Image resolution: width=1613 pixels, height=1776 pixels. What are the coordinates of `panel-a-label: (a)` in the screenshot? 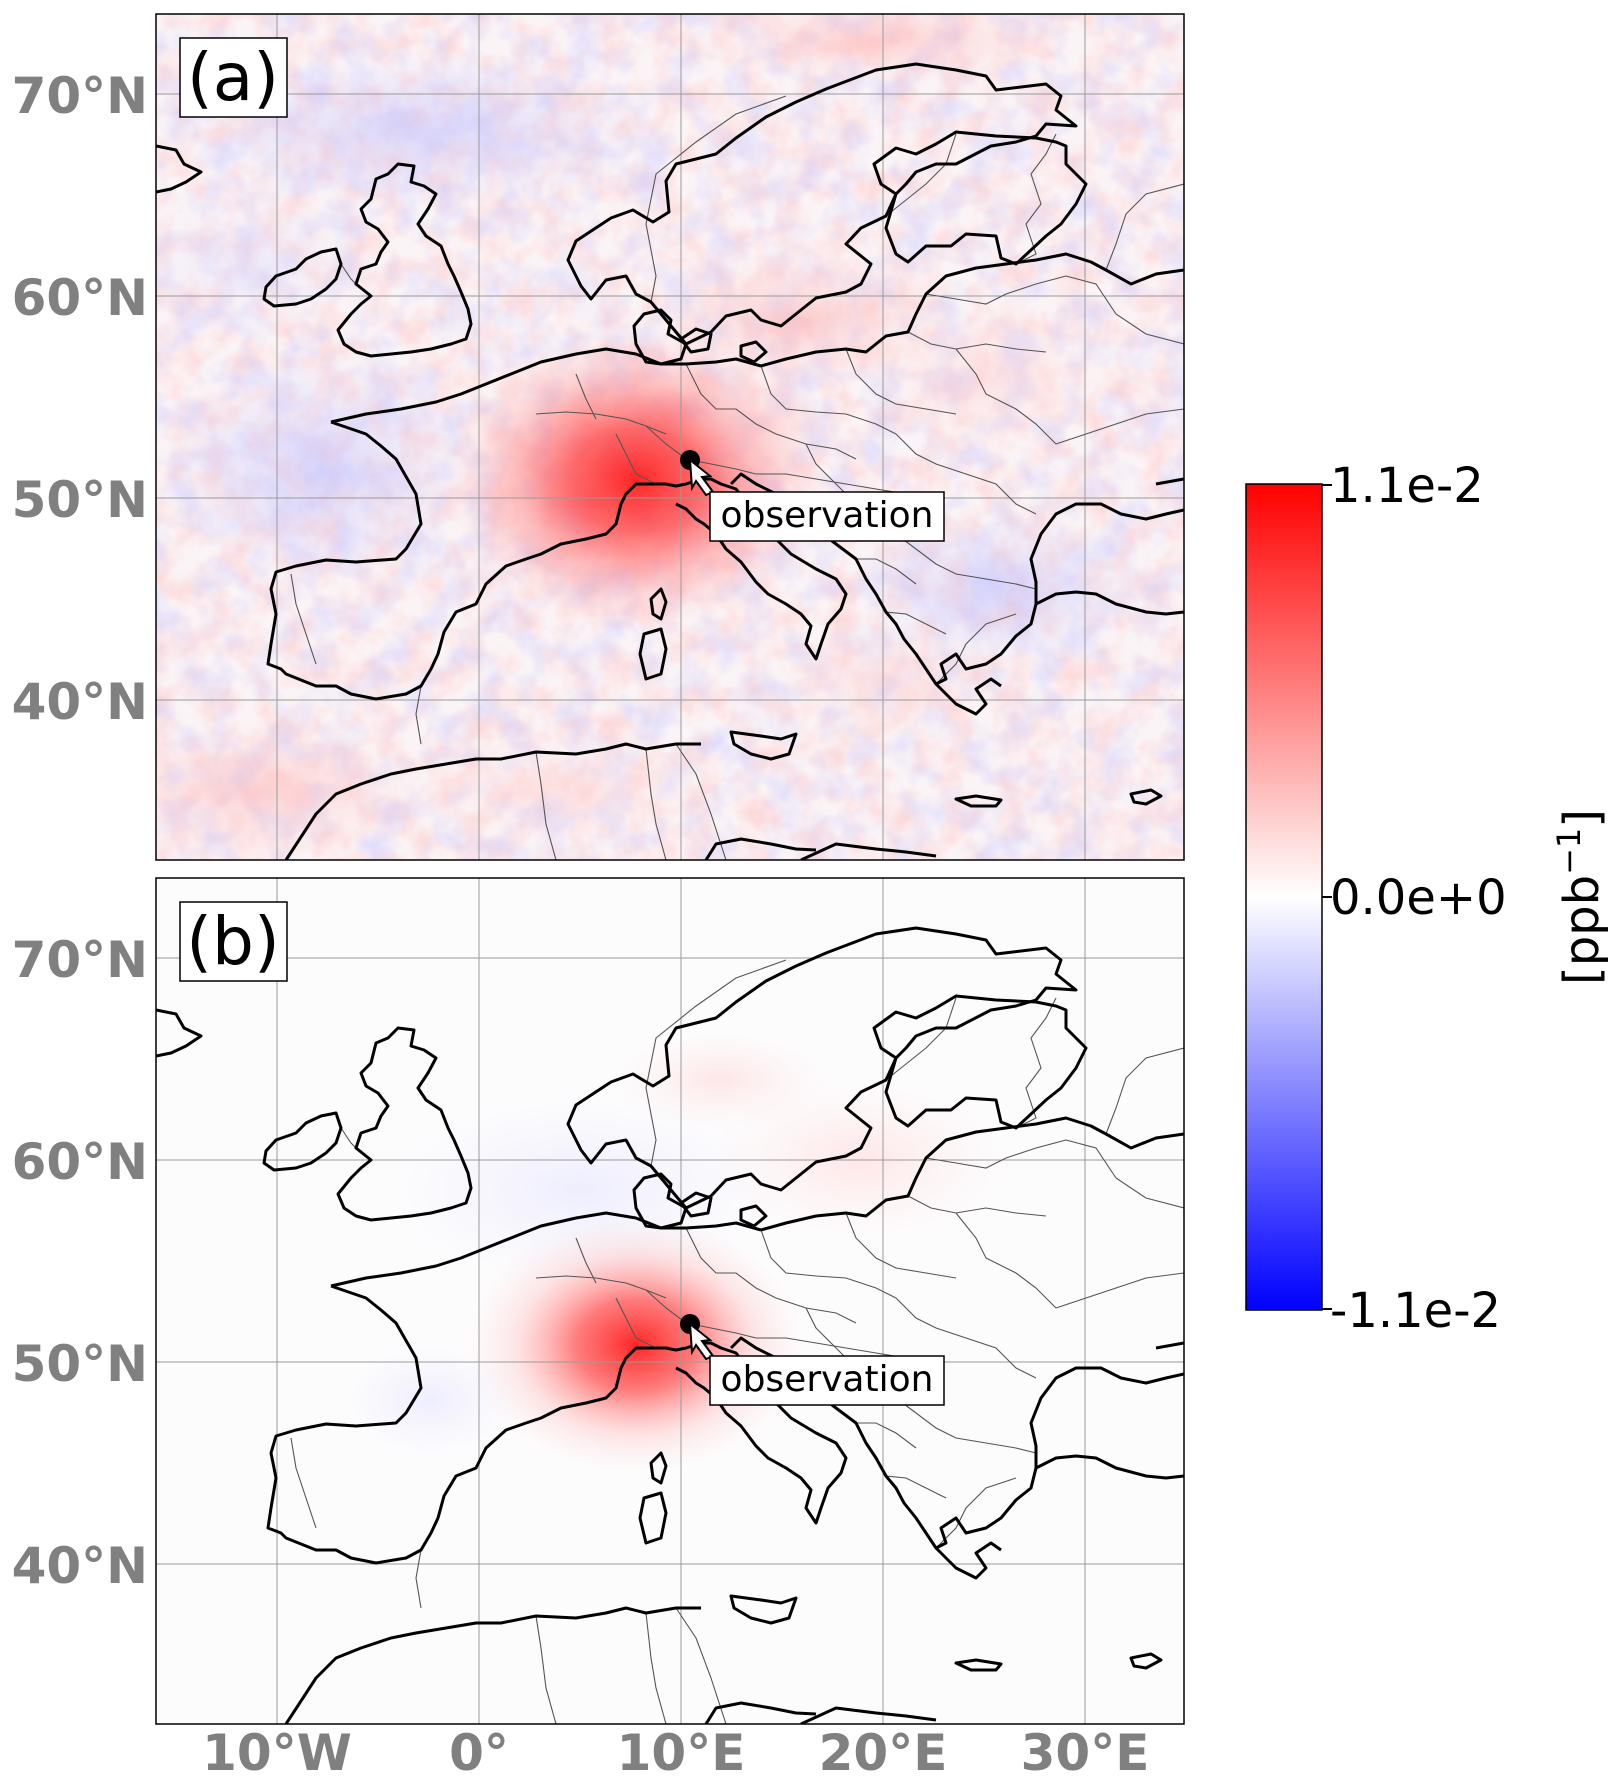 It's located at (233, 77).